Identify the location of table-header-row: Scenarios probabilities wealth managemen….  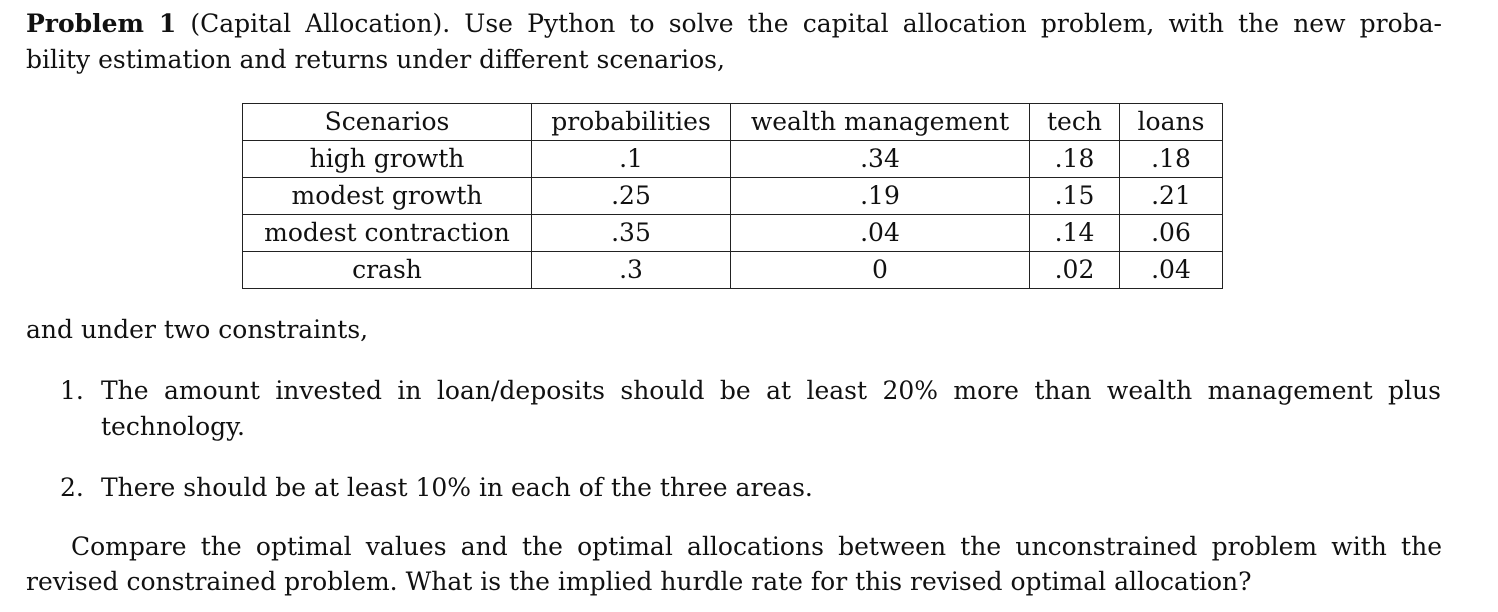
(732, 122).